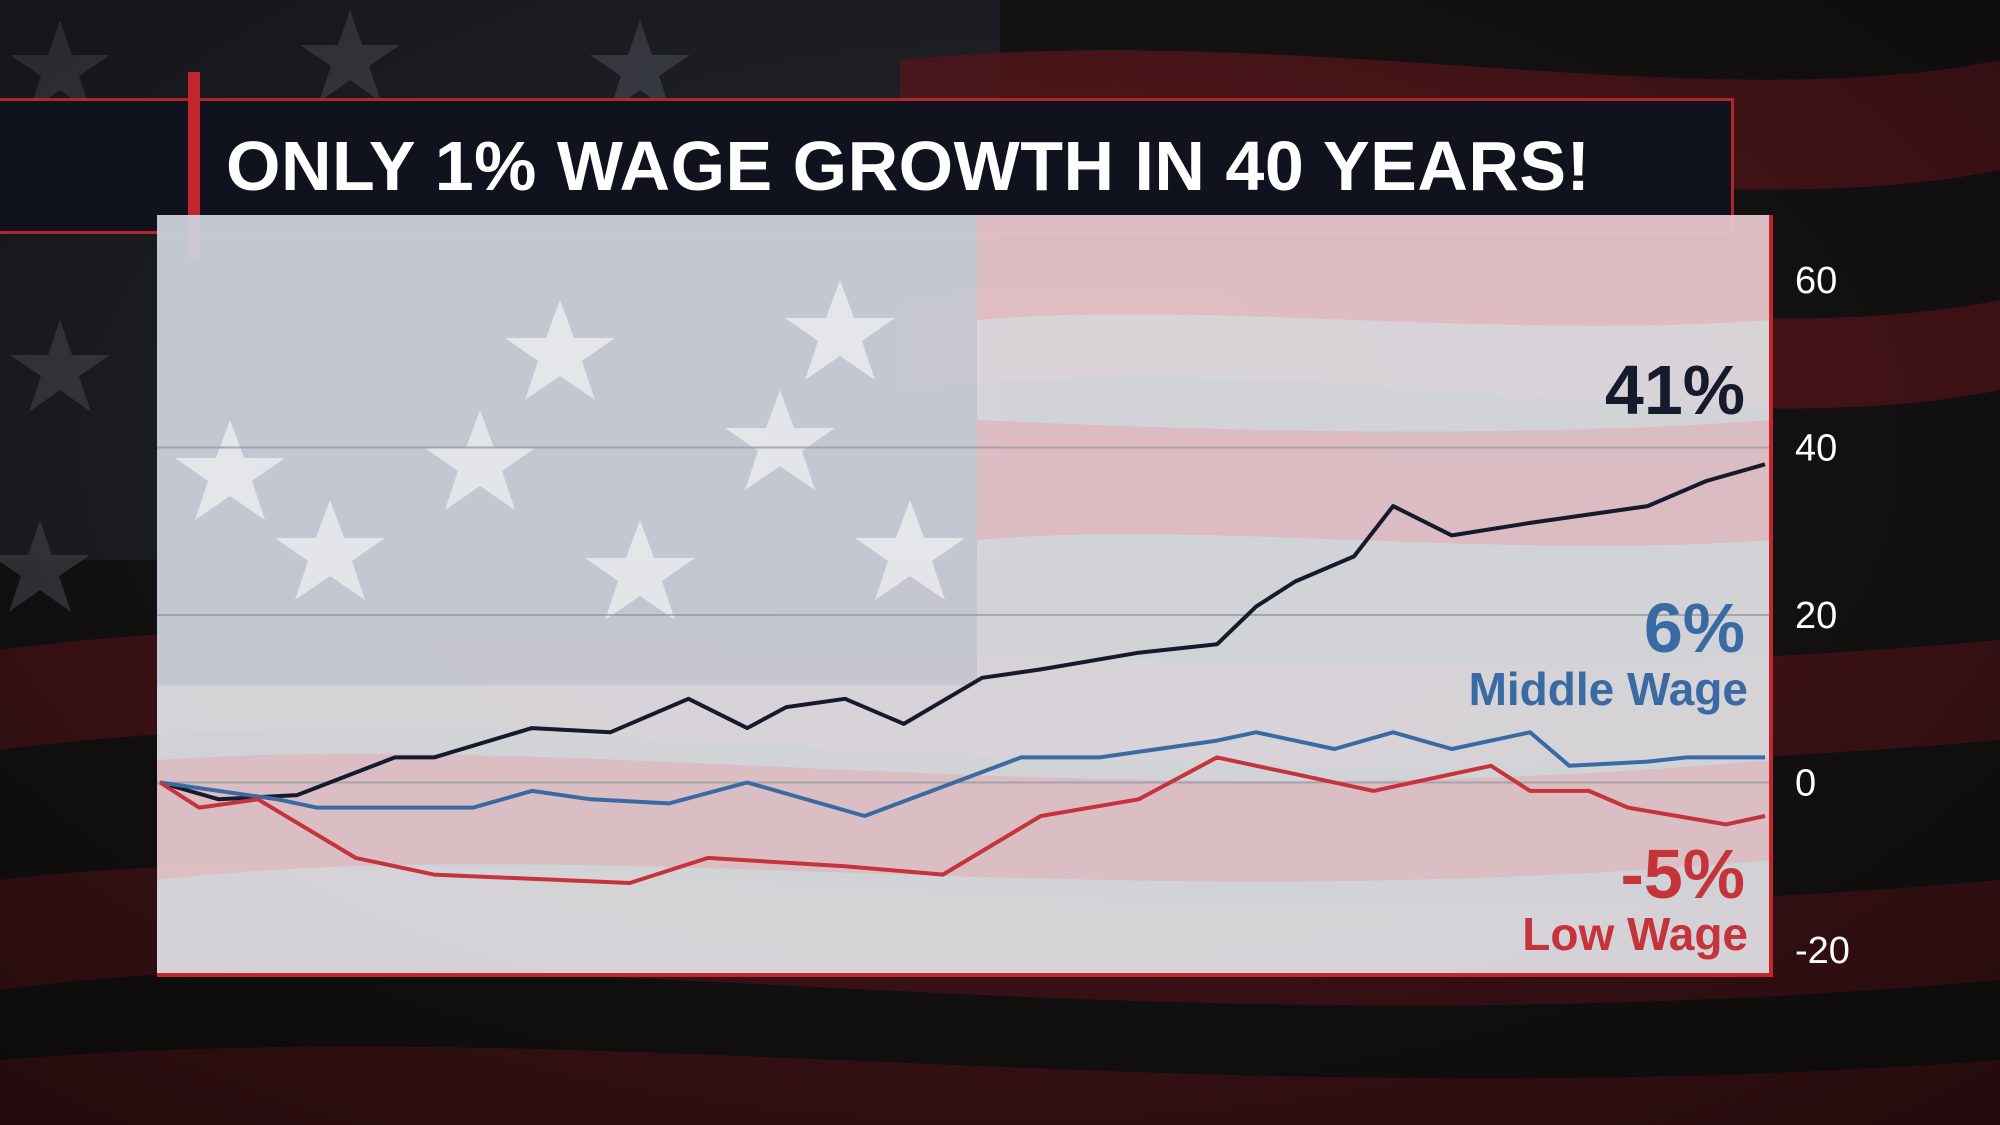 This screenshot has width=2000, height=1125. I want to click on low-wage-series-name: Low Wage, so click(1635, 934).